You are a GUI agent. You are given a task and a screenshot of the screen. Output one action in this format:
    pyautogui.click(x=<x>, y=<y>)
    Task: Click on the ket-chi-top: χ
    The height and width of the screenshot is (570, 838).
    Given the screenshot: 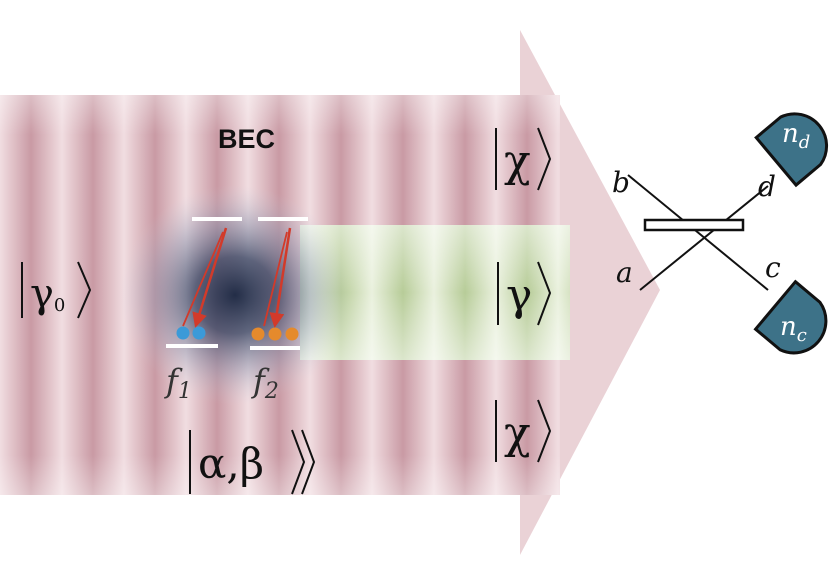 What is the action you would take?
    pyautogui.click(x=523, y=159)
    